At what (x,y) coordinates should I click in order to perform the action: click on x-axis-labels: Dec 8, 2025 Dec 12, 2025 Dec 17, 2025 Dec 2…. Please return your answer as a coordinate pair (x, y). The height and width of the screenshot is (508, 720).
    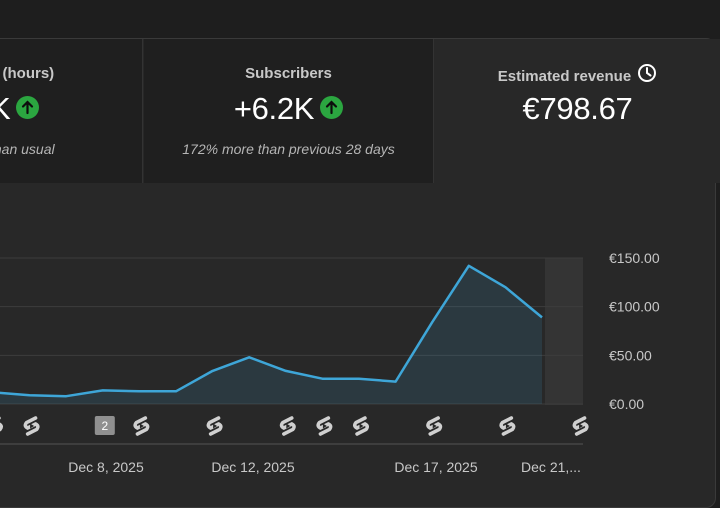
    Looking at the image, I should click on (324, 467).